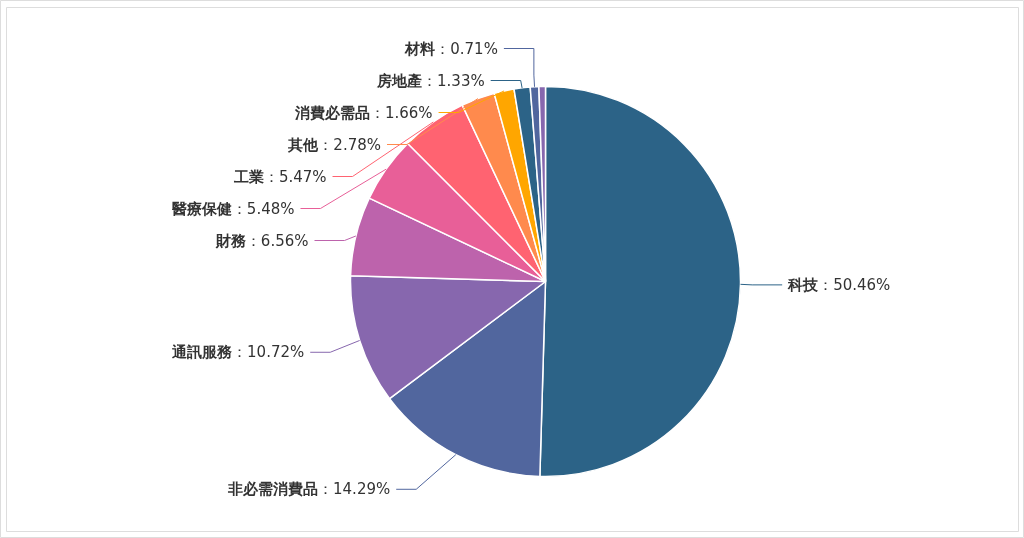  Describe the element at coordinates (350, 144) in the screenshot. I see `data-label: ：2.78%` at that location.